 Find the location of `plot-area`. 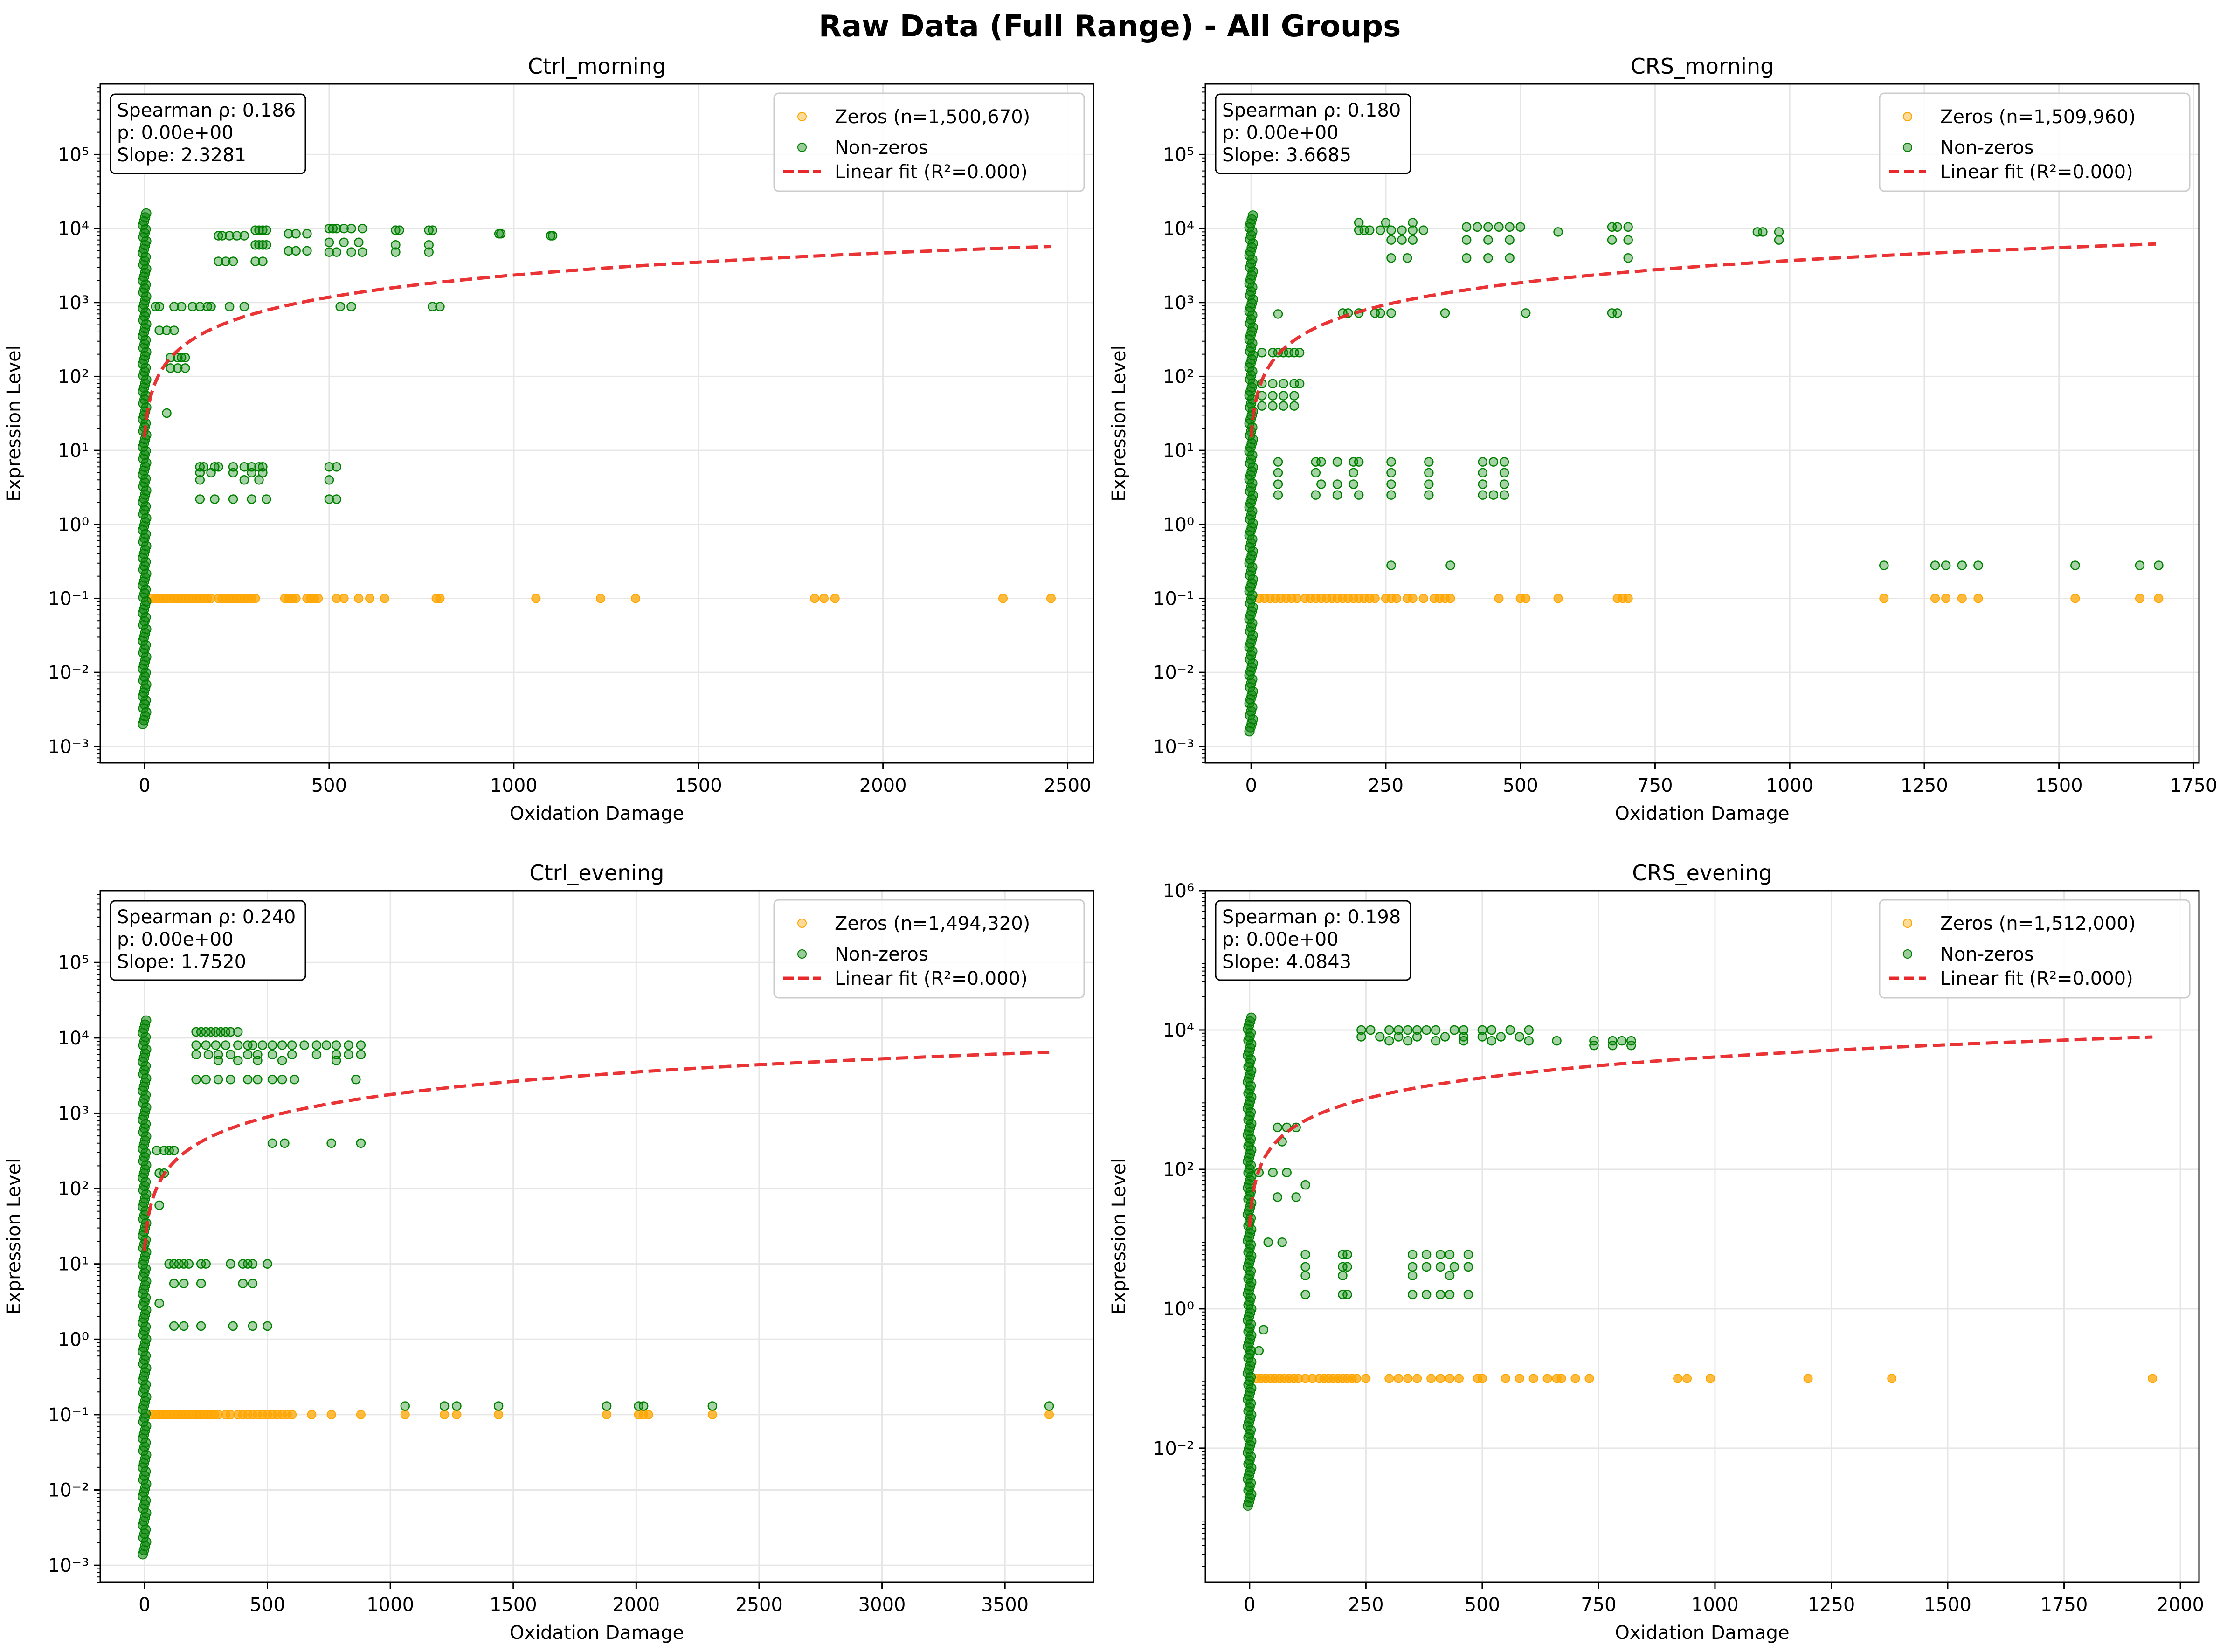

plot-area is located at coordinates (1704, 473).